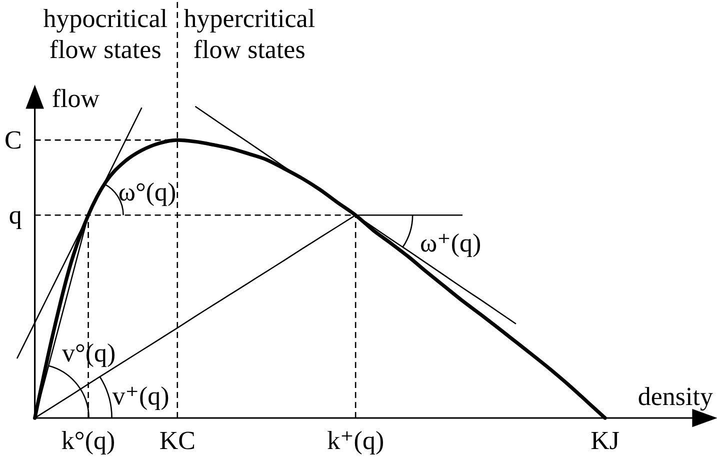 Image resolution: width=717 pixels, height=458 pixels. What do you see at coordinates (250, 34) in the screenshot?
I see `text: hypercritical flow states` at bounding box center [250, 34].